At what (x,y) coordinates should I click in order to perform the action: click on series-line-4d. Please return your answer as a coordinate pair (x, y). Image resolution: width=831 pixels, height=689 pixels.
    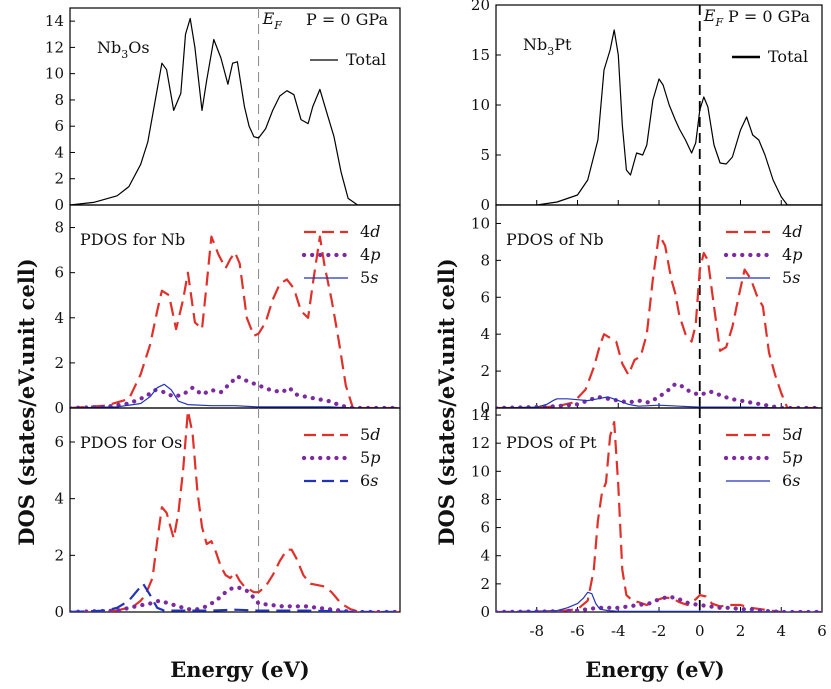
    Looking at the image, I should click on (235, 321).